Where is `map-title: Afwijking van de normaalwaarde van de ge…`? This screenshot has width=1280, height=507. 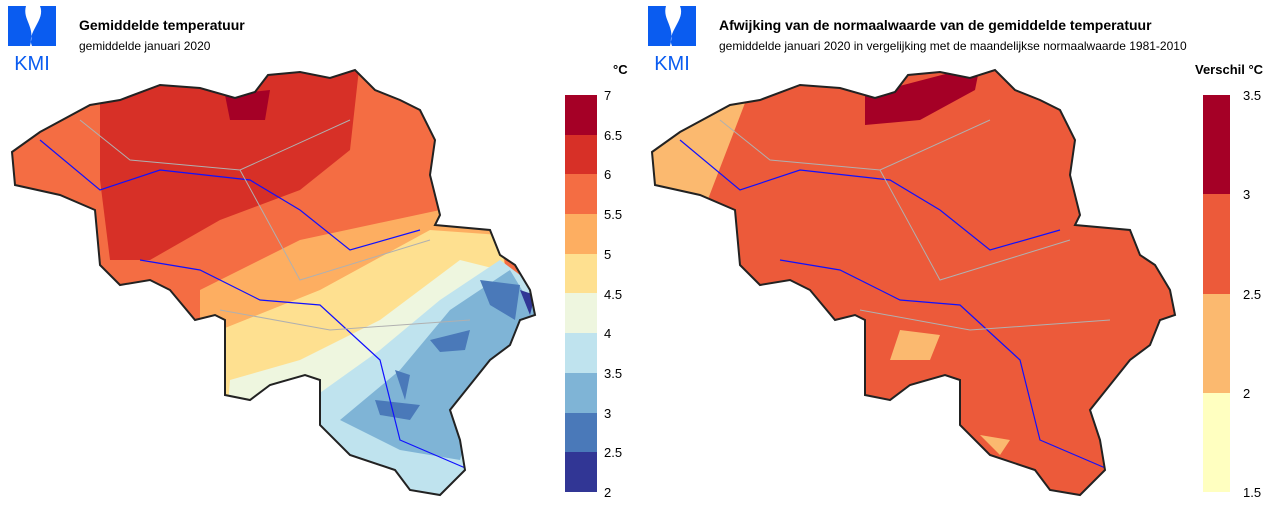
map-title: Afwijking van de normaalwaarde van de ge… is located at coordinates (935, 25).